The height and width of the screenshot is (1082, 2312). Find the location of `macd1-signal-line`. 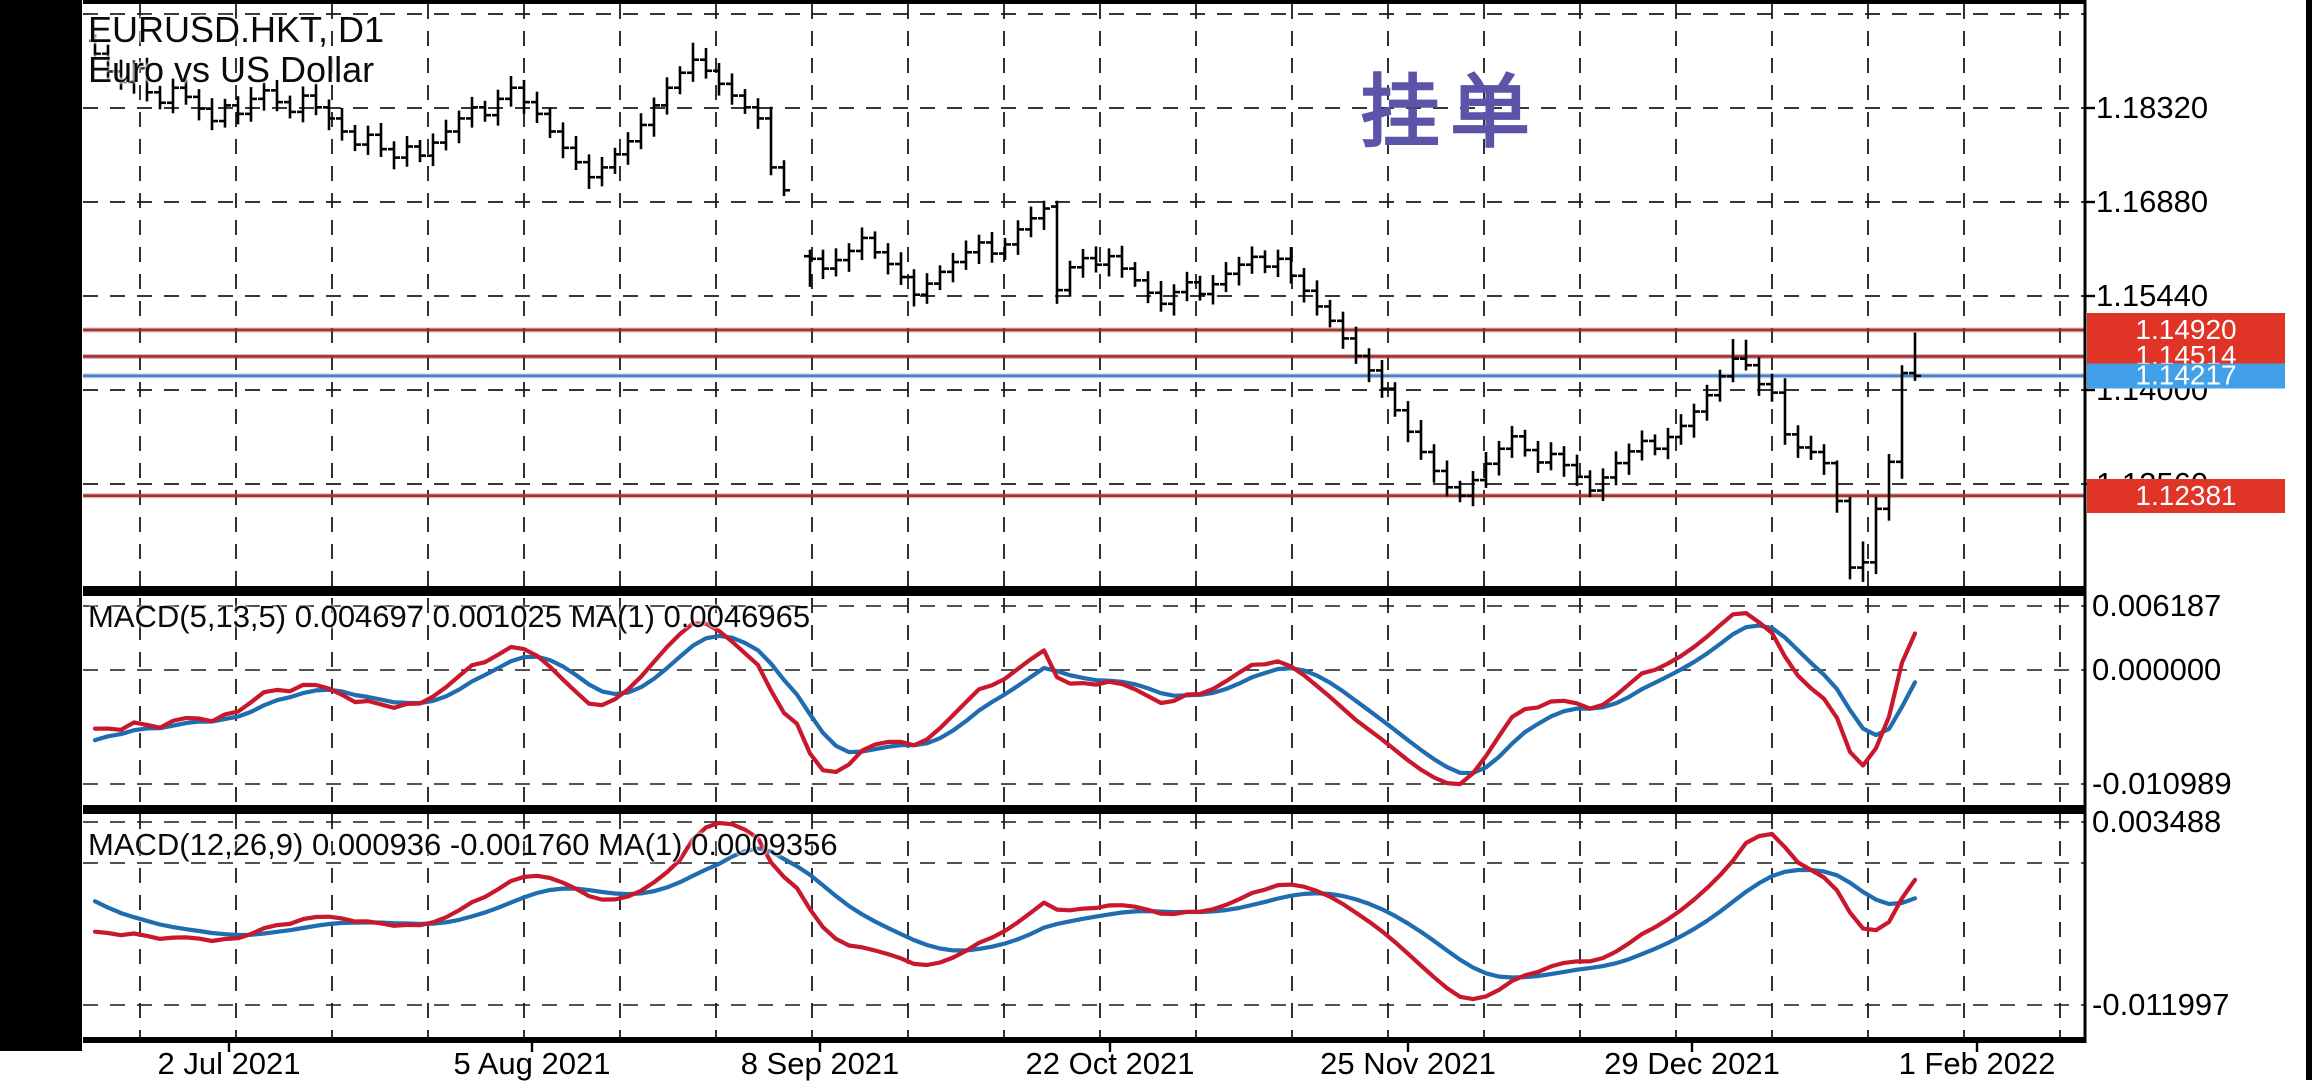

macd1-signal-line is located at coordinates (1005, 699).